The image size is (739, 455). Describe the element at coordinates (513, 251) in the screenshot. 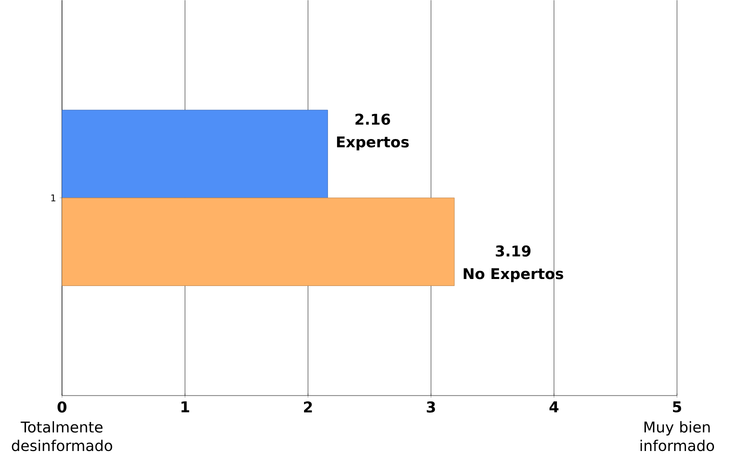

I see `data-label: 3.19` at that location.